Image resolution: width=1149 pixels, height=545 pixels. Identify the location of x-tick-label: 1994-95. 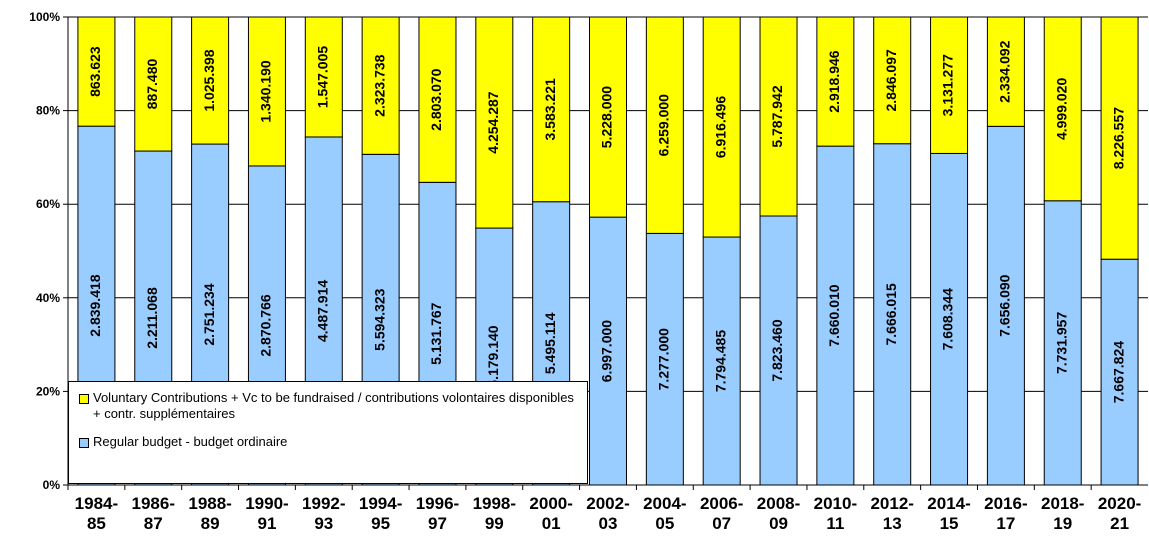
(380, 513).